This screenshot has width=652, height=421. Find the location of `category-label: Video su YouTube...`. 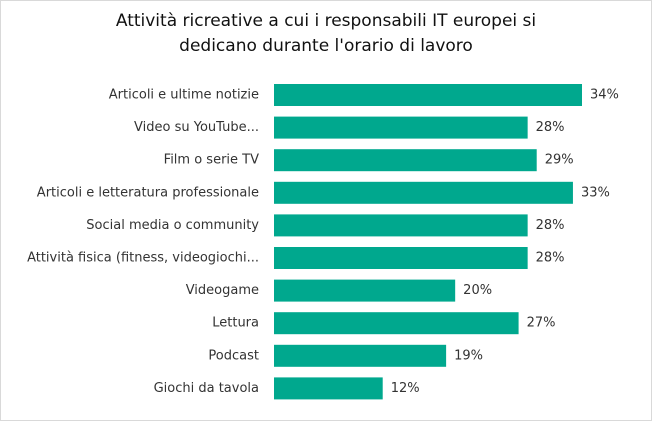

category-label: Video su YouTube... is located at coordinates (196, 127).